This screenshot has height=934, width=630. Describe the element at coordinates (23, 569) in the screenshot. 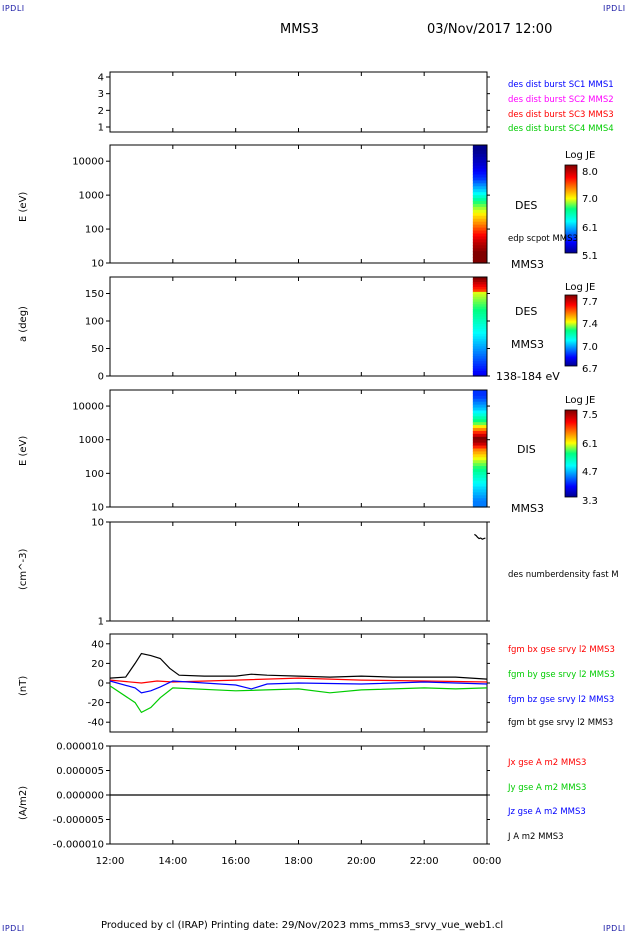

I see `ylabel-density: (cm^-3)` at that location.